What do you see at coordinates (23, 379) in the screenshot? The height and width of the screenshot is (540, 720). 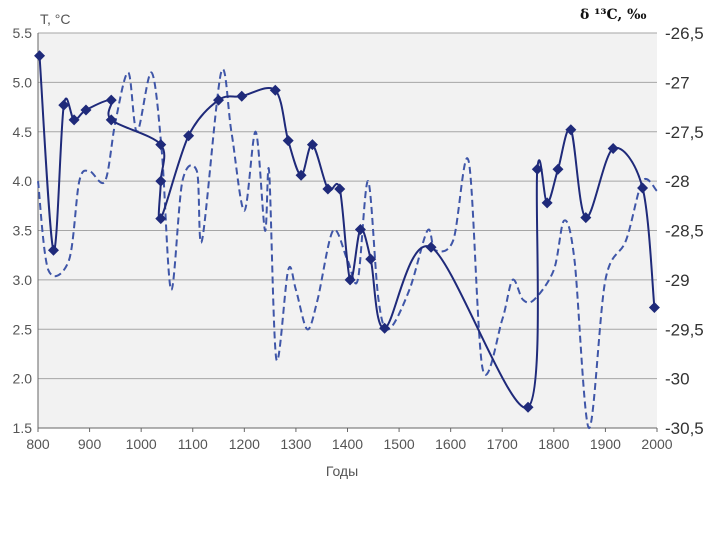 I see `y-left-tick-label: 2.0` at bounding box center [23, 379].